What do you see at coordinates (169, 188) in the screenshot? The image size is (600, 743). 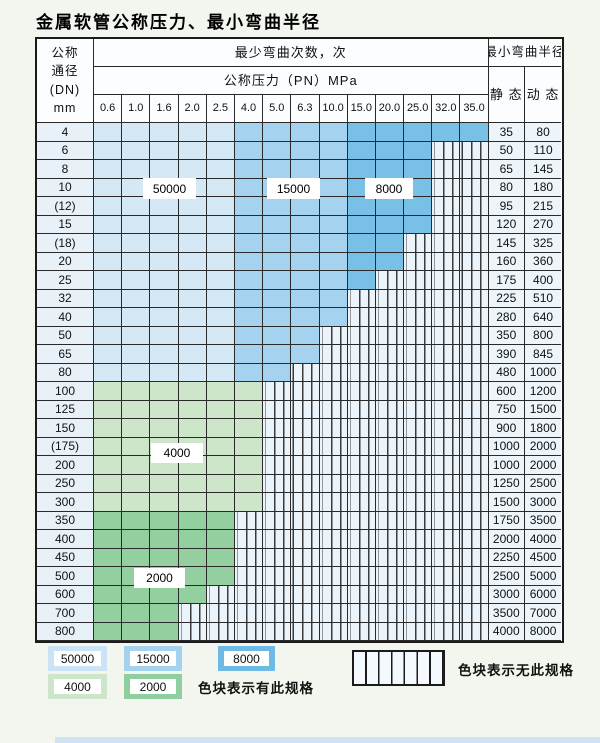 I see `cycle-count-label-50000: 50000` at bounding box center [169, 188].